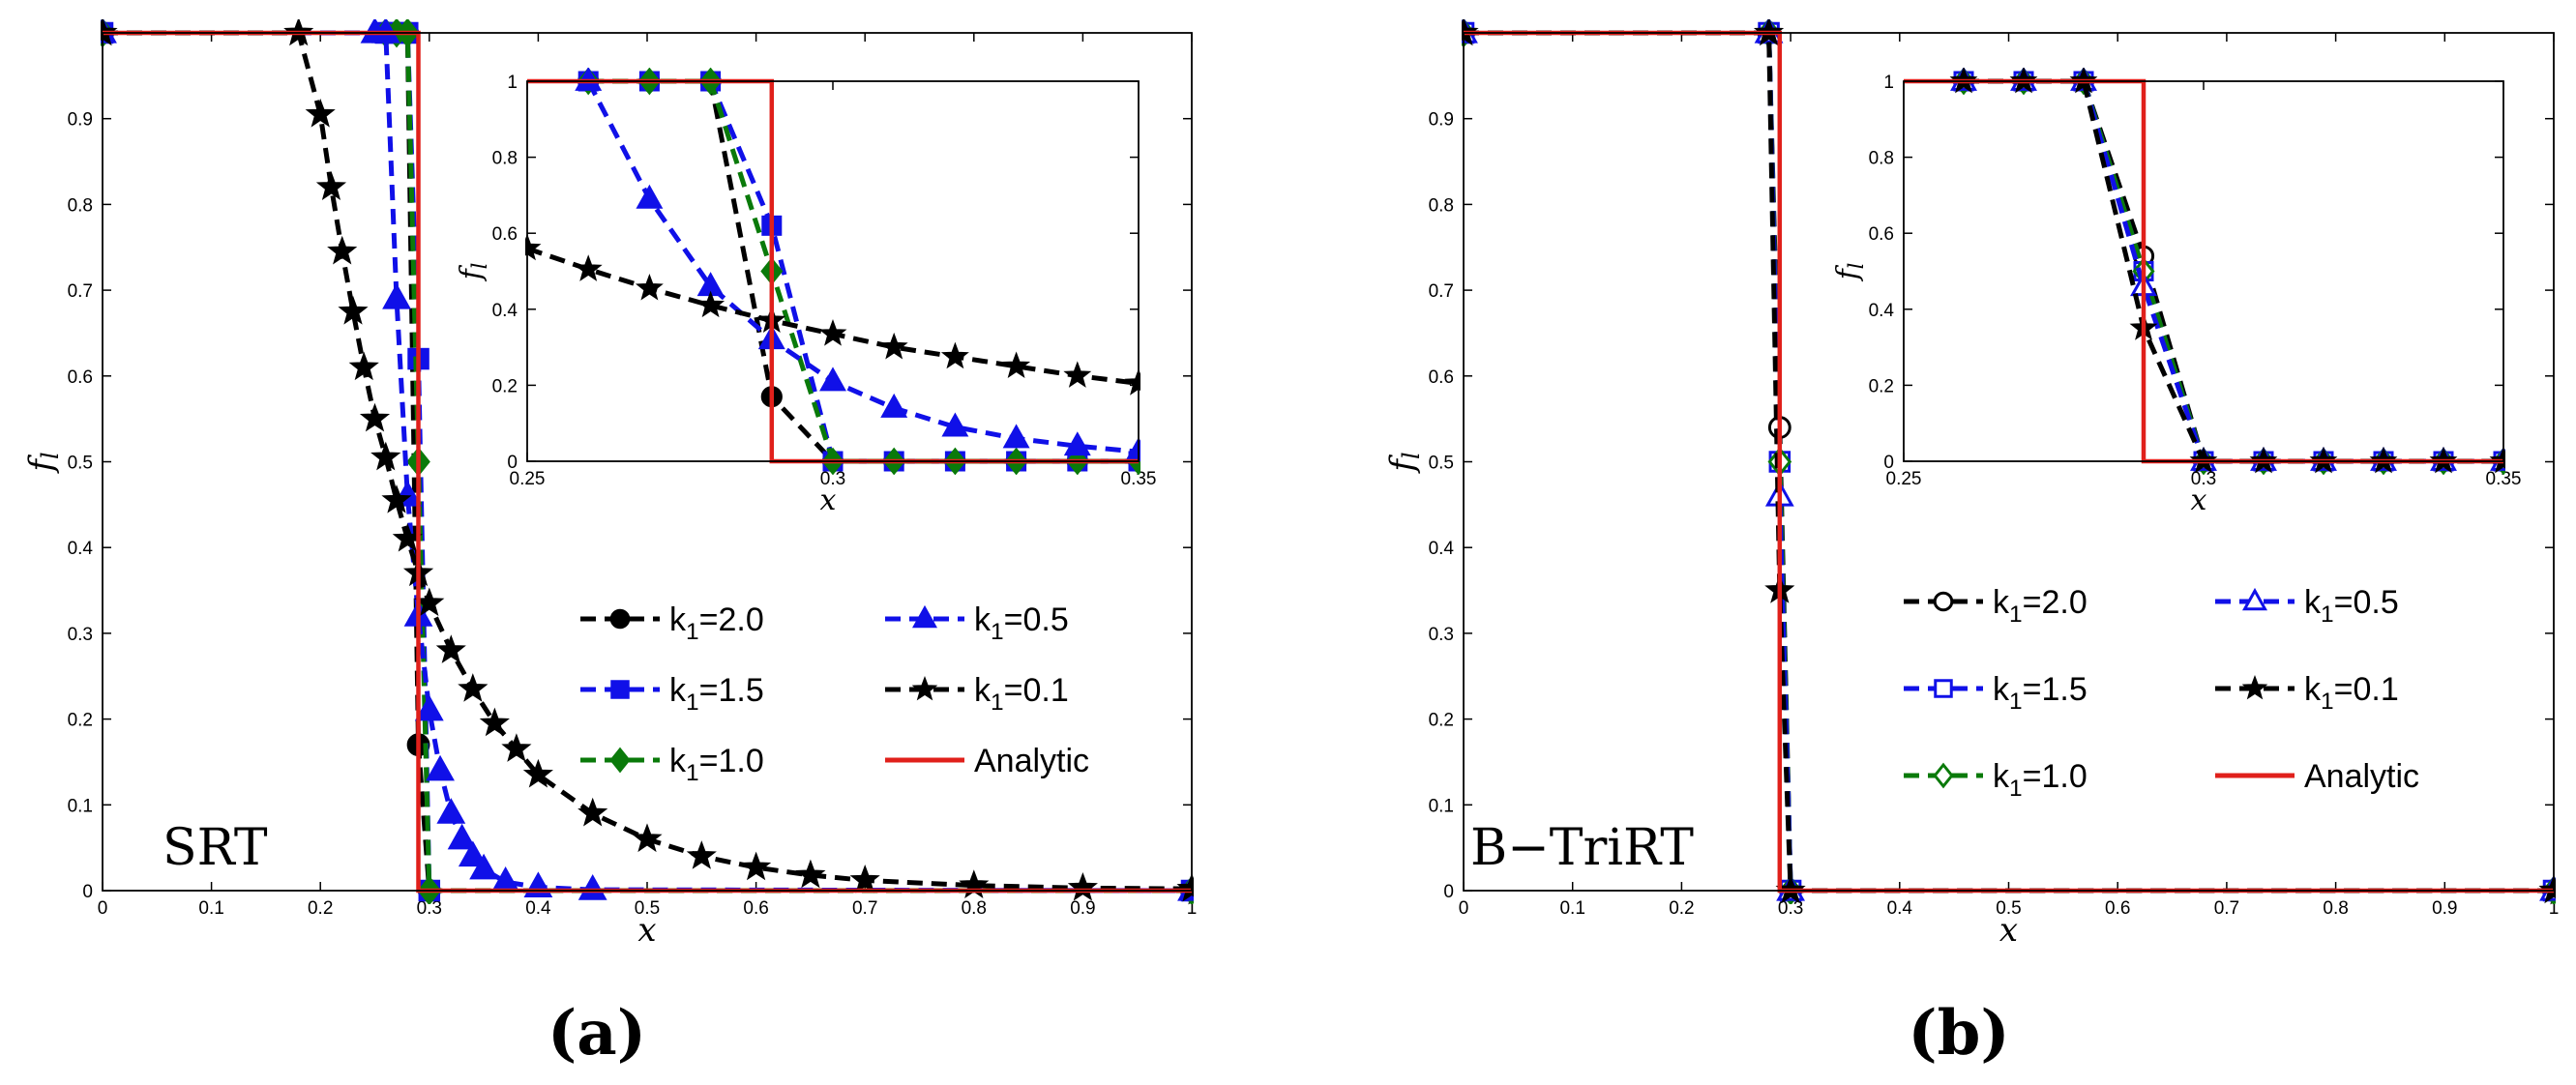 This screenshot has width=2576, height=1085. What do you see at coordinates (80, 721) in the screenshot?
I see `a-main-y-tick-label: 0.2` at bounding box center [80, 721].